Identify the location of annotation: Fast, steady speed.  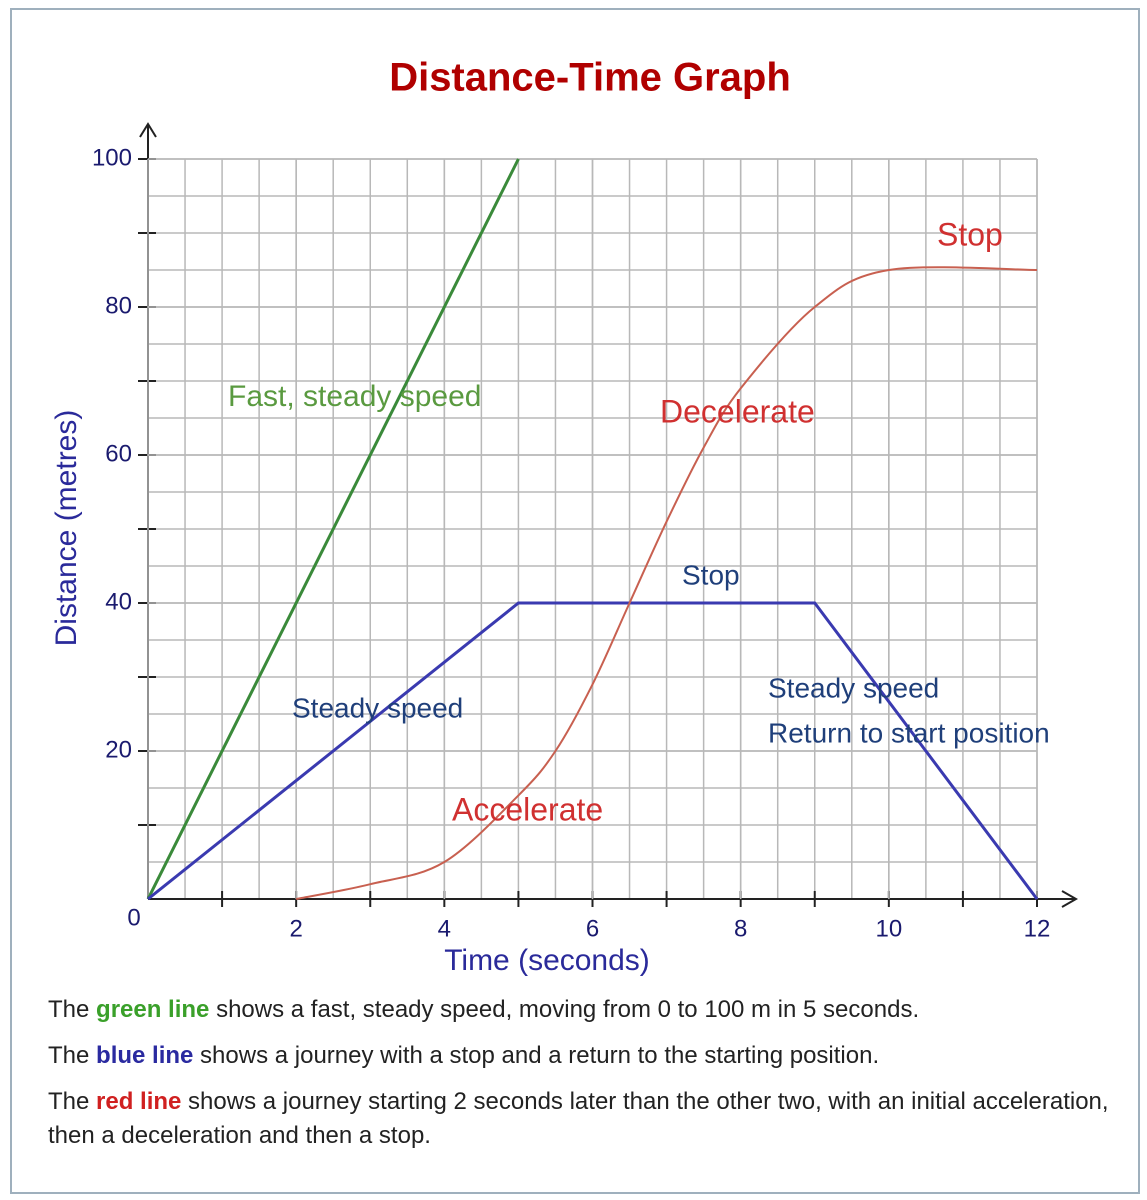
(354, 396).